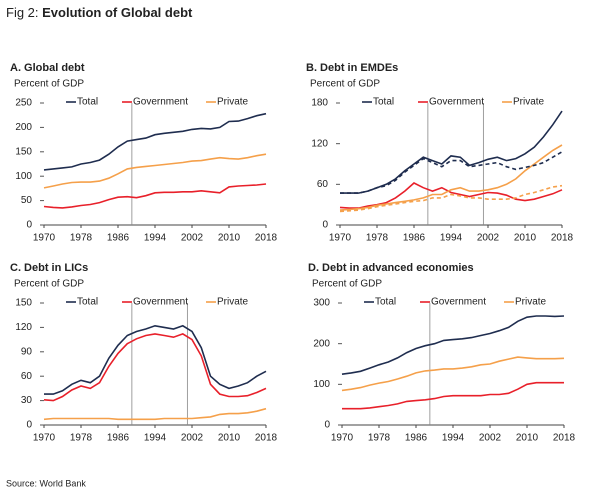 The image size is (598, 501). Describe the element at coordinates (27, 351) in the screenshot. I see `y-tick-label: 90` at that location.